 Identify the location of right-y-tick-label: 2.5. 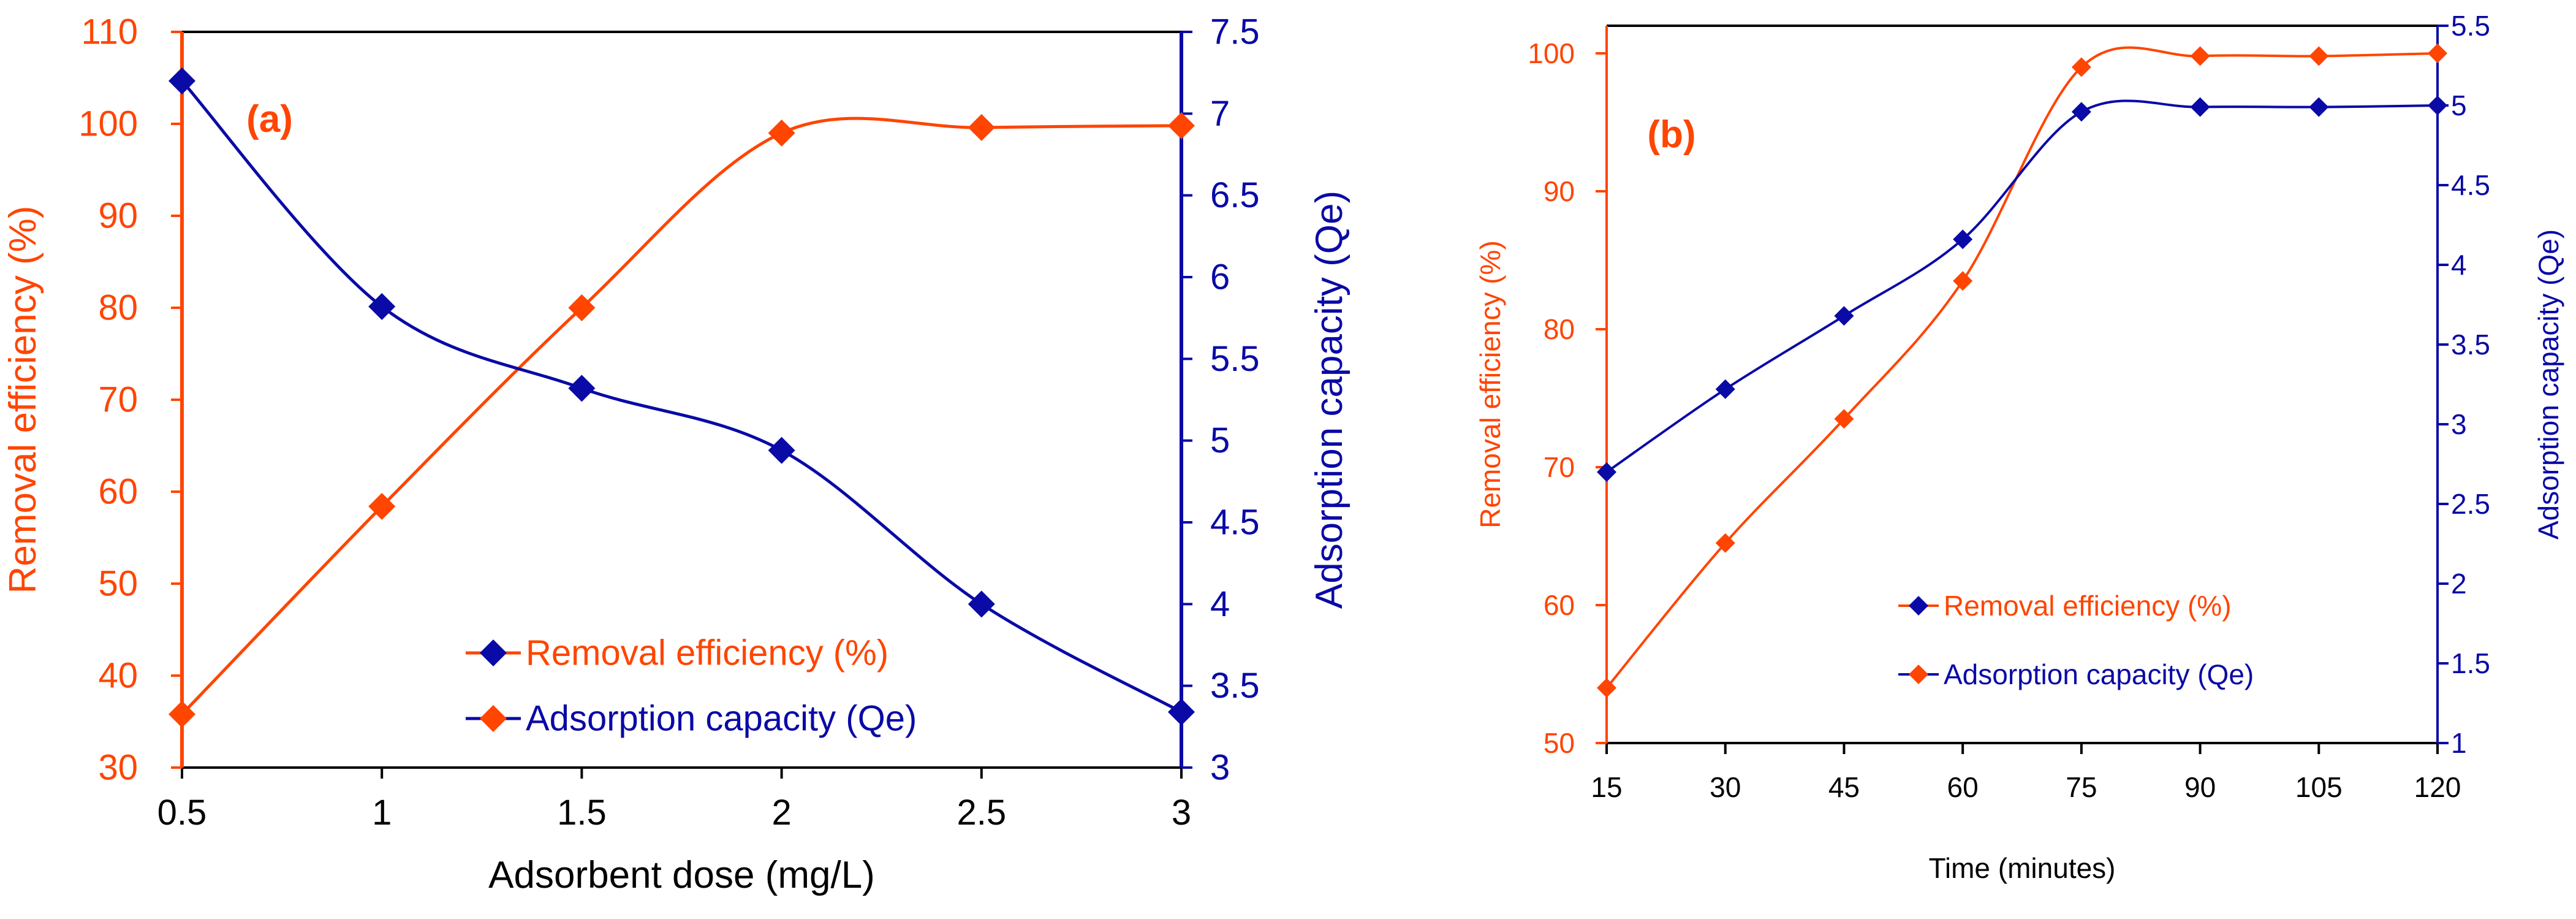
(2470, 504).